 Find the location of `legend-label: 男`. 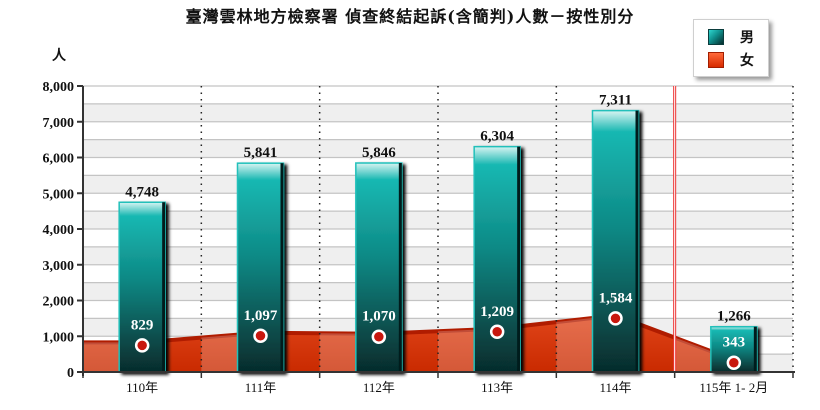

legend-label: 男 is located at coordinates (747, 38).